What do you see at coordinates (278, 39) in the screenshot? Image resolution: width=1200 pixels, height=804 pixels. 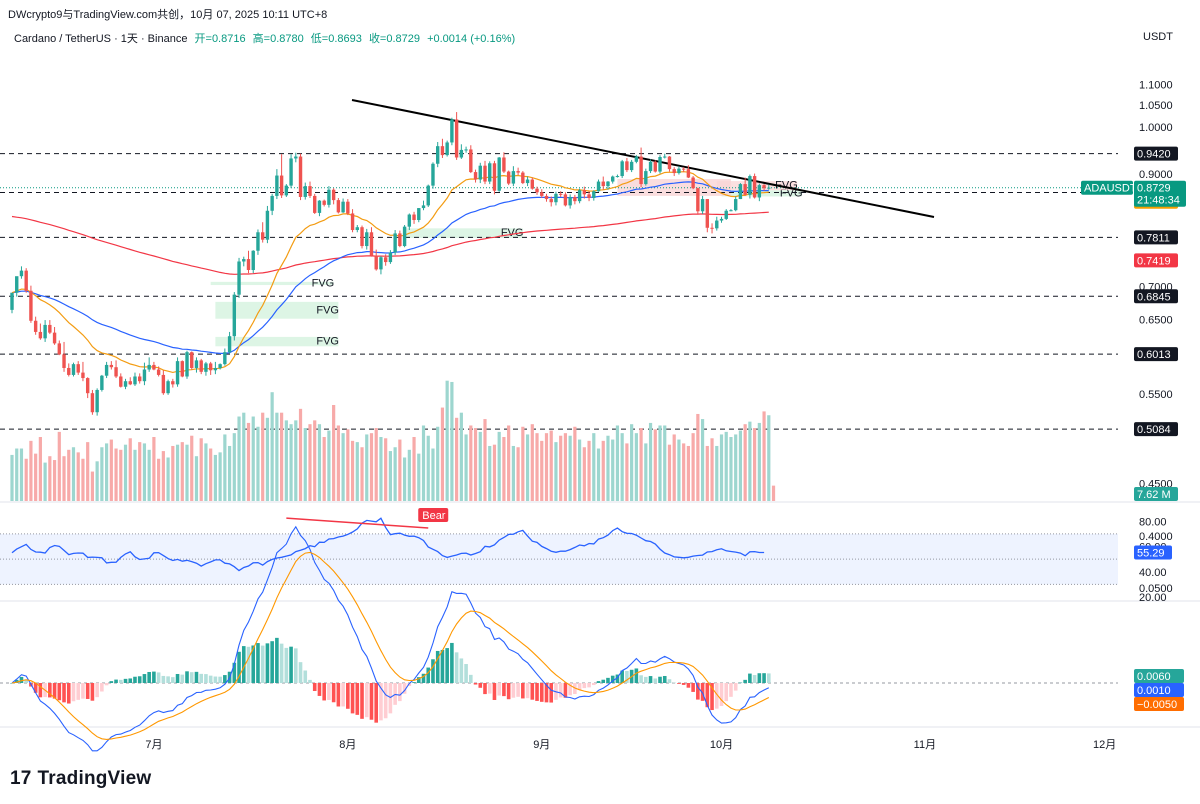 I see `high-value: 高=0.8780` at bounding box center [278, 39].